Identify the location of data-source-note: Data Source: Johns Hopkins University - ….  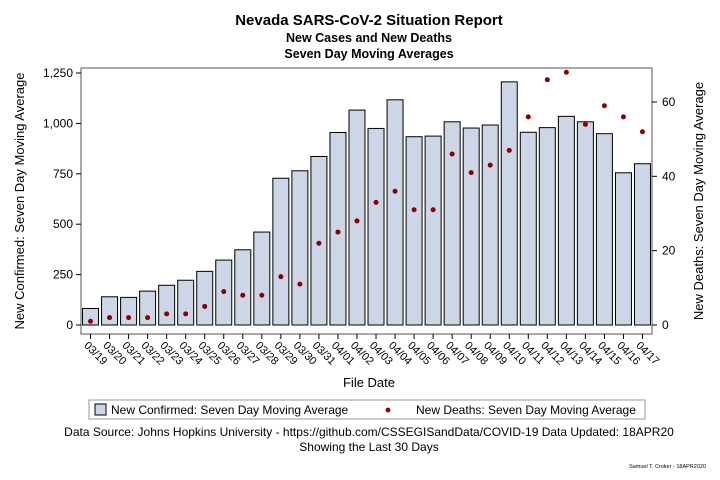
(369, 432).